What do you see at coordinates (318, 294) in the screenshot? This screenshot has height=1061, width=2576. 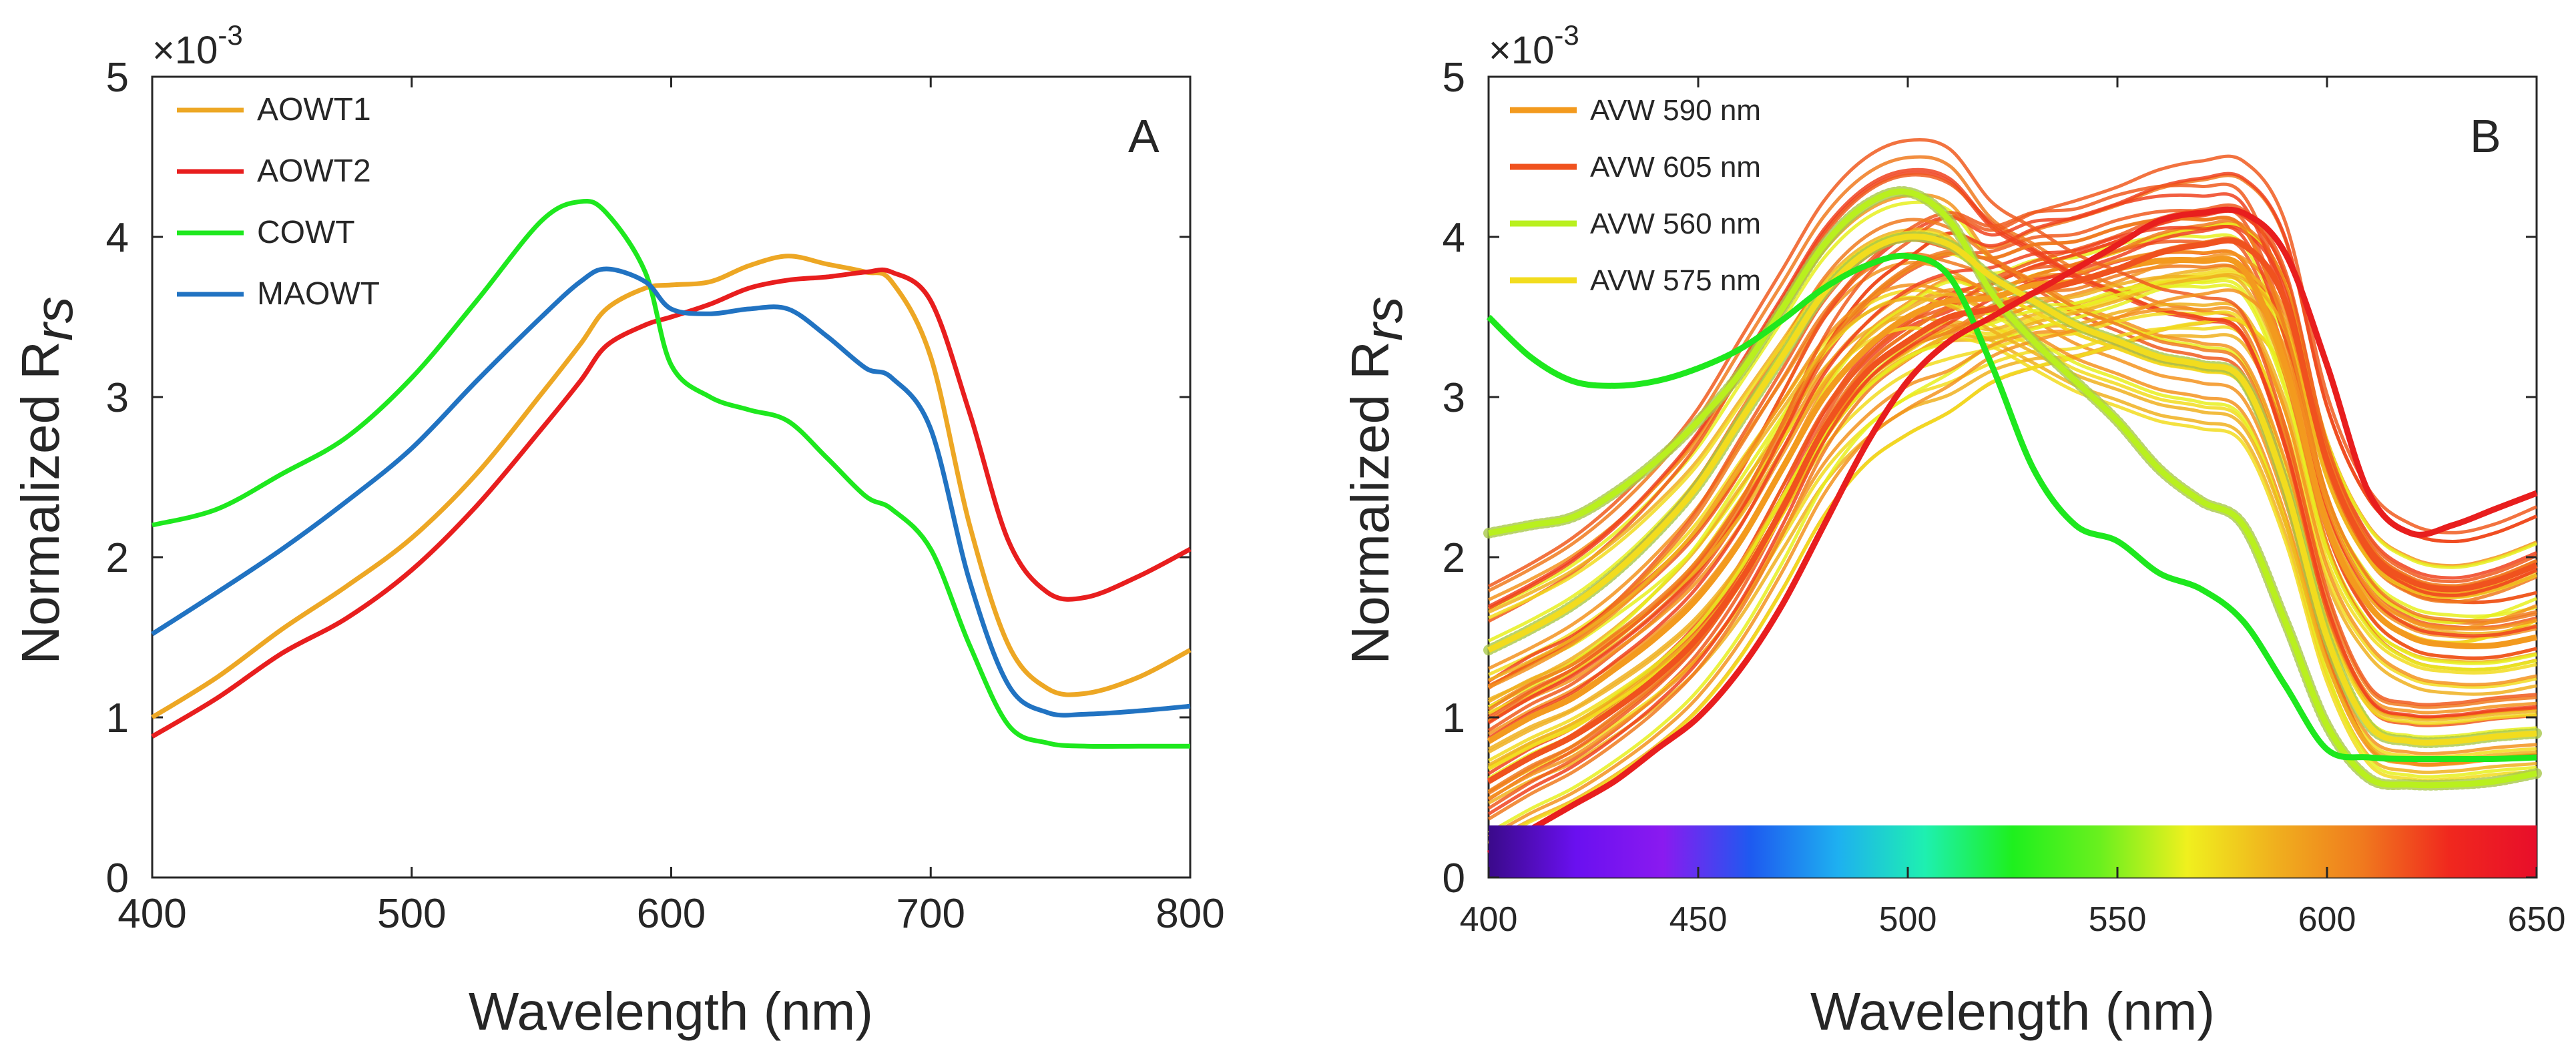 I see `legend-label: MAOWT` at bounding box center [318, 294].